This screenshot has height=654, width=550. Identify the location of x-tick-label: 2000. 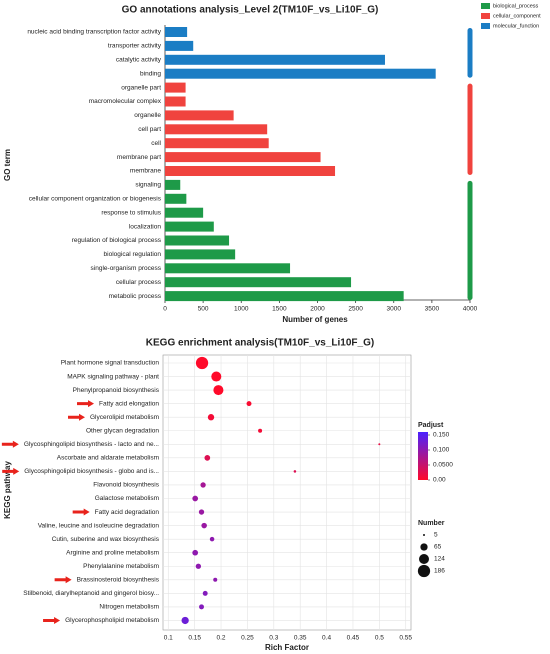
(317, 309).